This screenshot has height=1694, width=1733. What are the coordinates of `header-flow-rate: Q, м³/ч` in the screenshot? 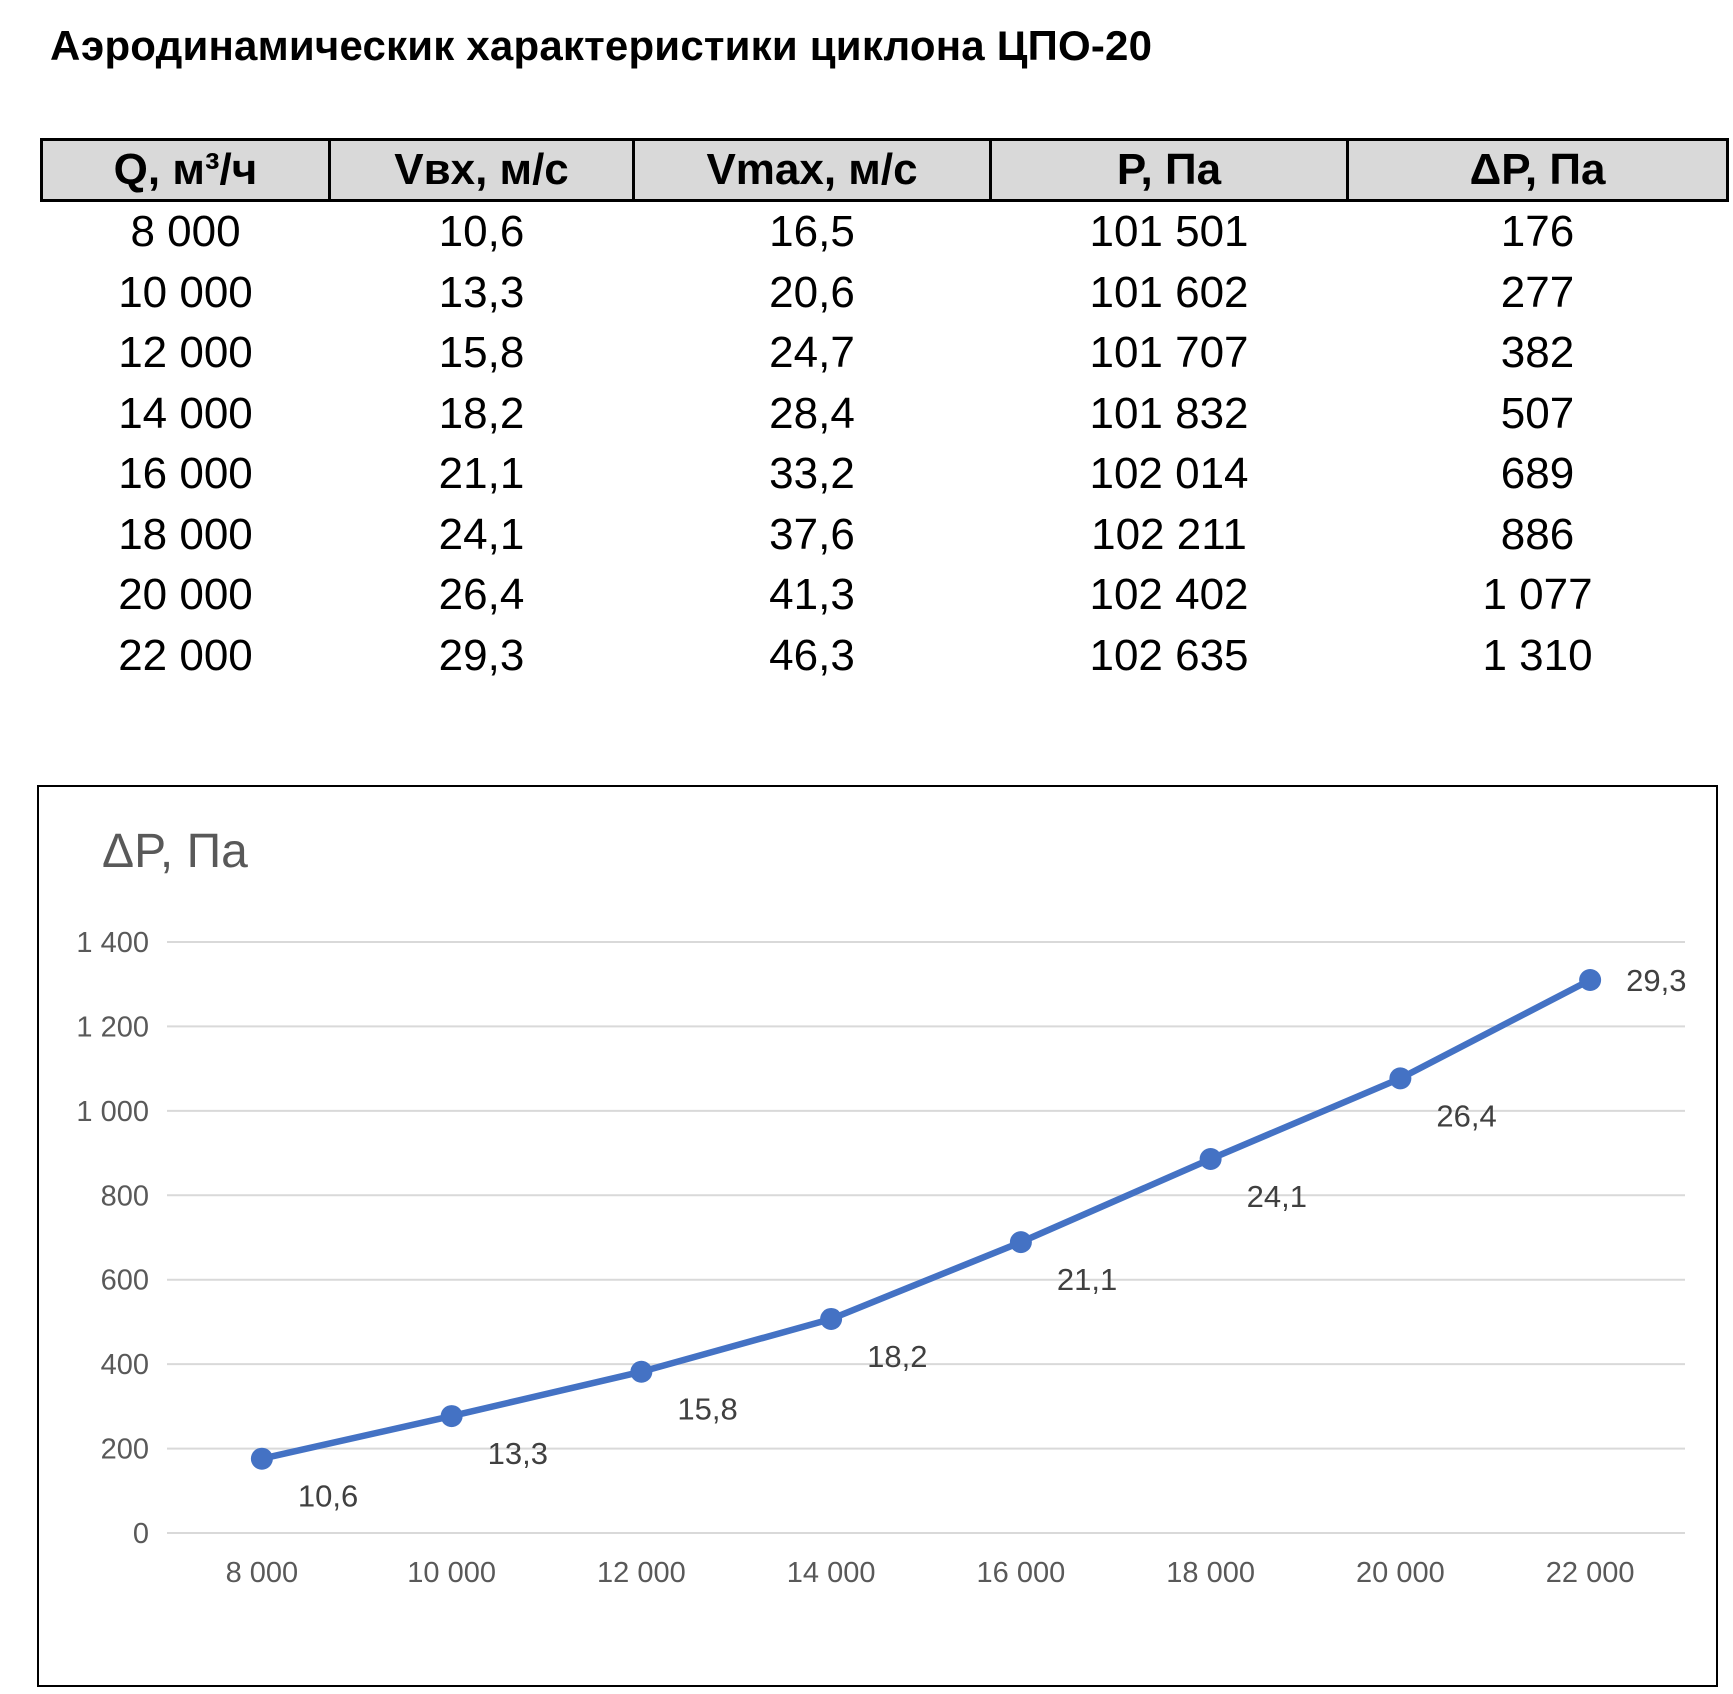 It's located at (185, 170).